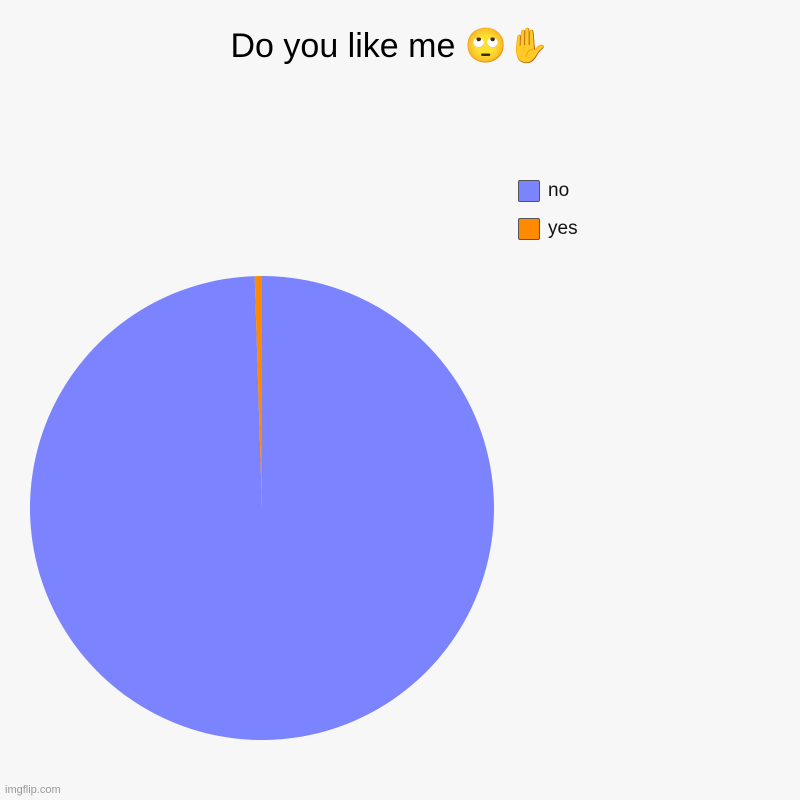 The width and height of the screenshot is (800, 800). What do you see at coordinates (563, 228) in the screenshot?
I see `legend-label-yes: yes` at bounding box center [563, 228].